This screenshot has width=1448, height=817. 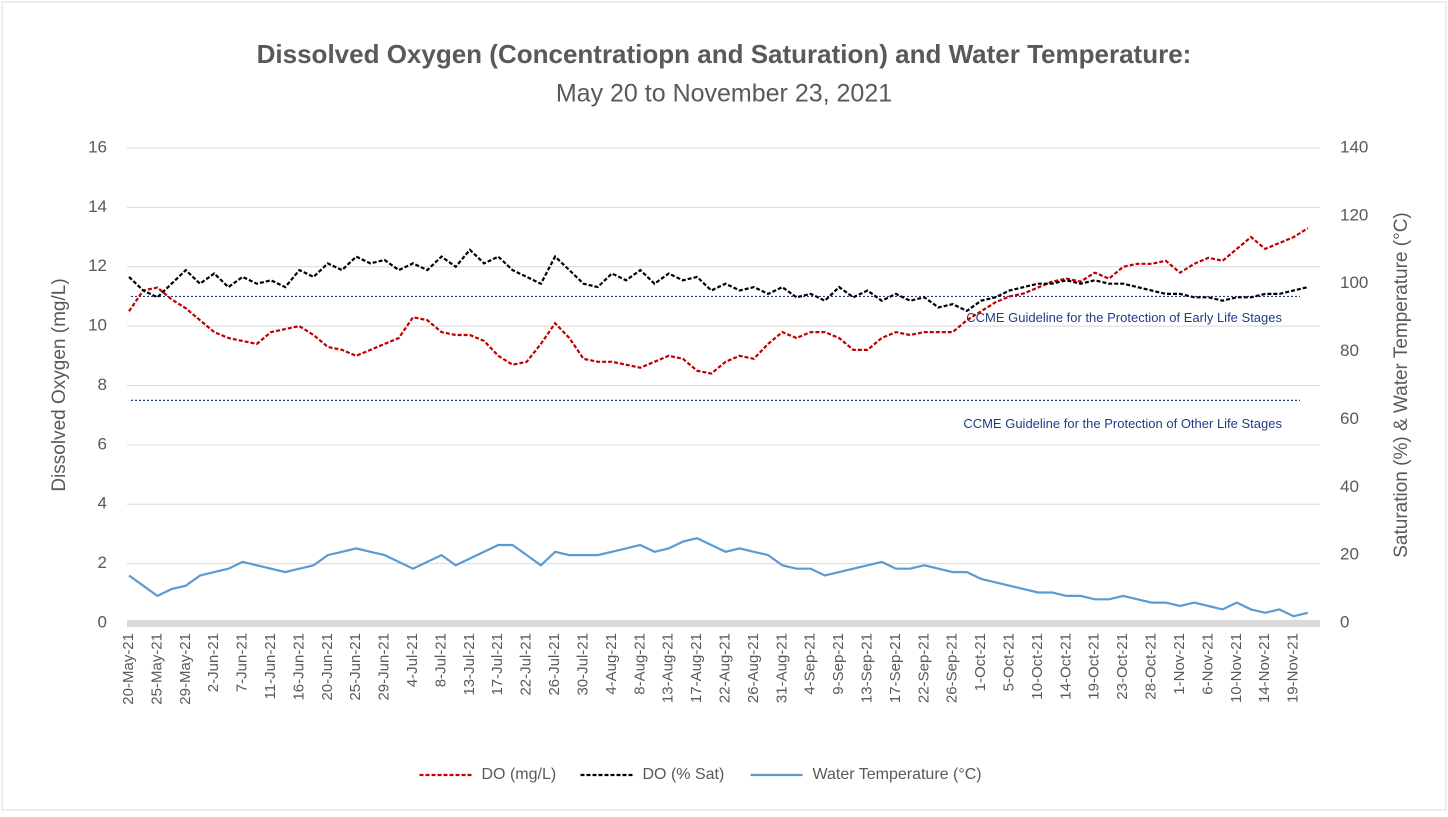 I want to click on x-tick-label: 5-Oct-21, so click(x=1009, y=662).